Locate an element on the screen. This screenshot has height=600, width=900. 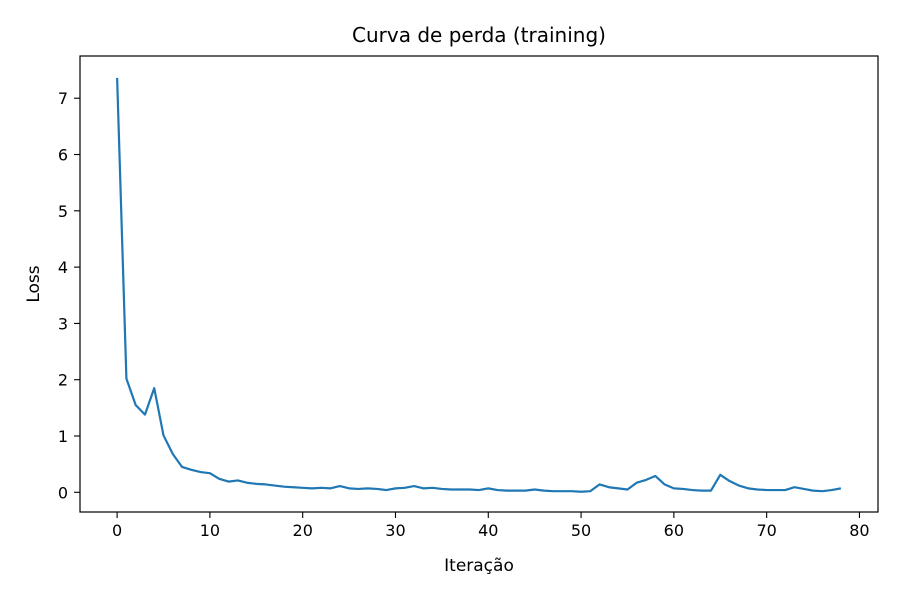
chart-title: Curva de perda (training) is located at coordinates (479, 35).